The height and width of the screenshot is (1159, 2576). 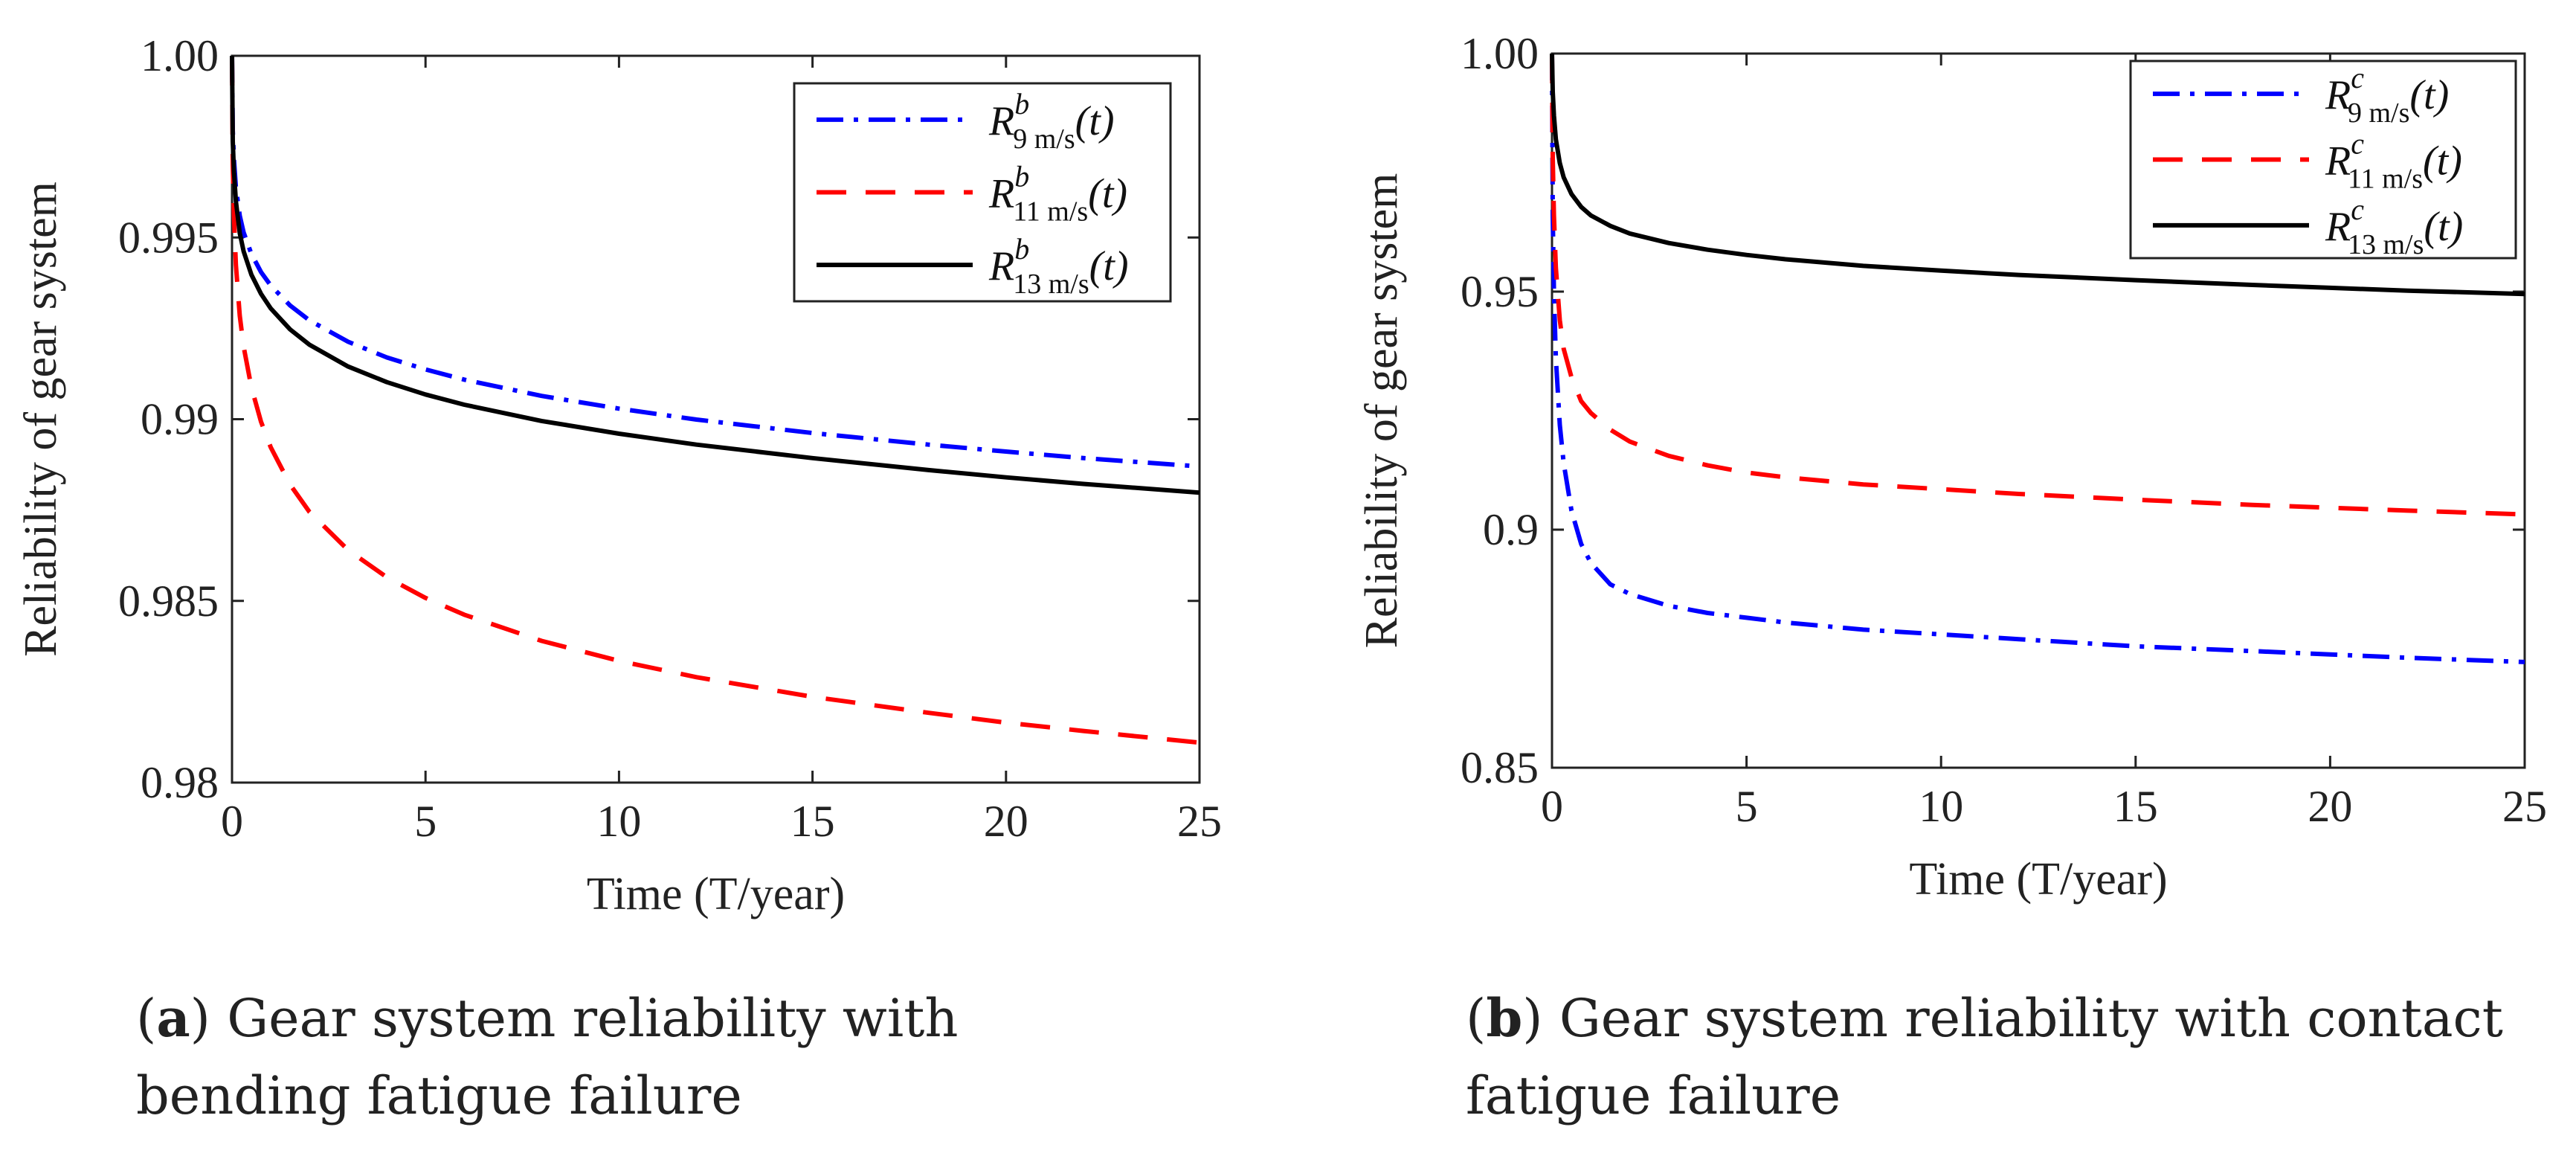 I want to click on legend: Rb 9 m/s(t)Rb 11 m/s(t)Rb 13 m/s(t), so click(x=982, y=192).